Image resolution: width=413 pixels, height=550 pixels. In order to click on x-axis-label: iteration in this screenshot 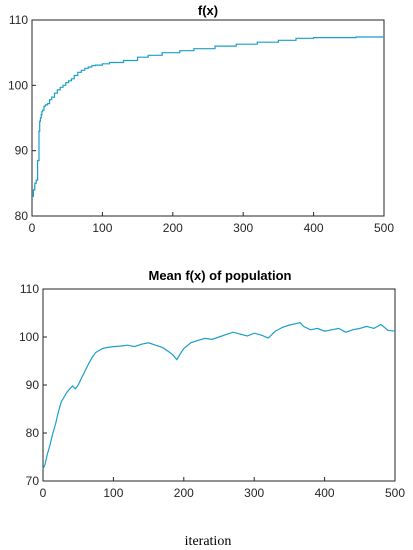, I will do `click(208, 541)`.